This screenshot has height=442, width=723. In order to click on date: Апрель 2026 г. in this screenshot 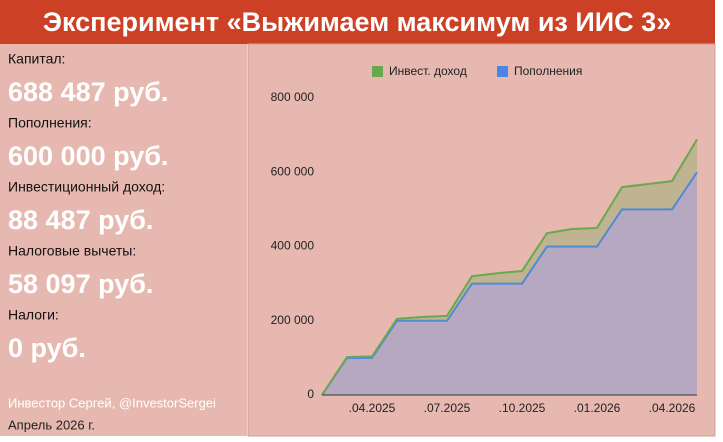, I will do `click(51, 424)`.